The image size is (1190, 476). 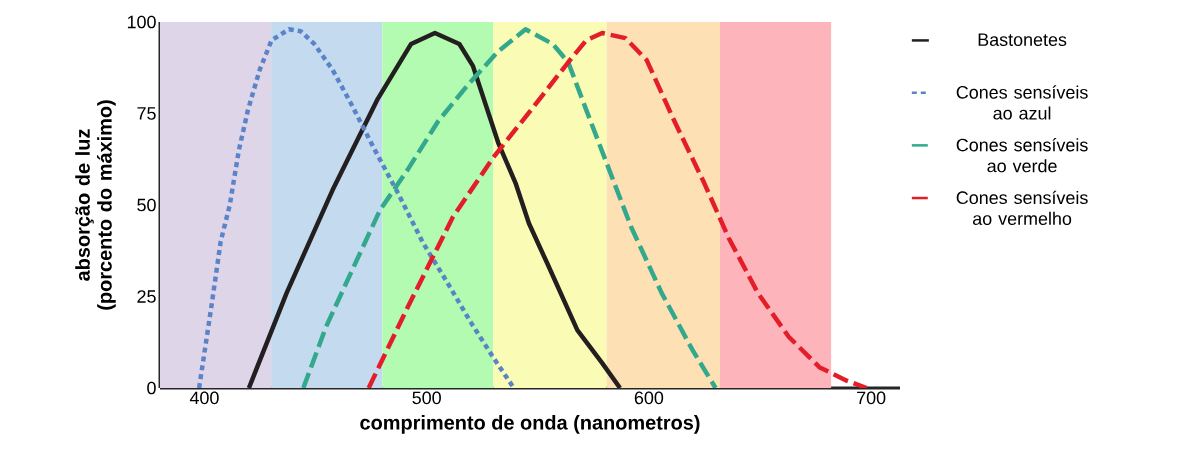 What do you see at coordinates (141, 22) in the screenshot?
I see `y-tick-label: 100` at bounding box center [141, 22].